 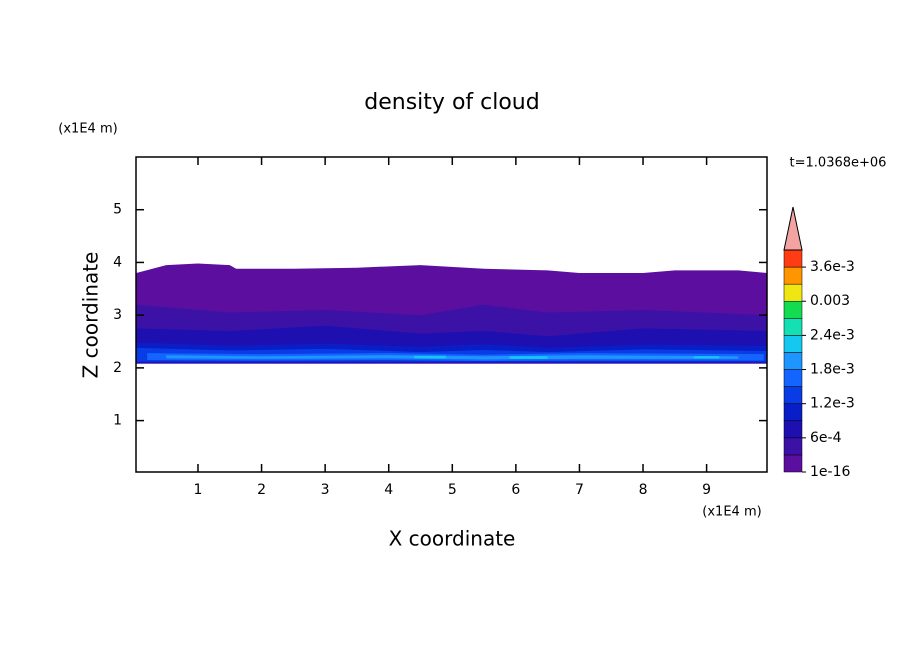 I want to click on x-axis-label: X coordinate, so click(x=452, y=539).